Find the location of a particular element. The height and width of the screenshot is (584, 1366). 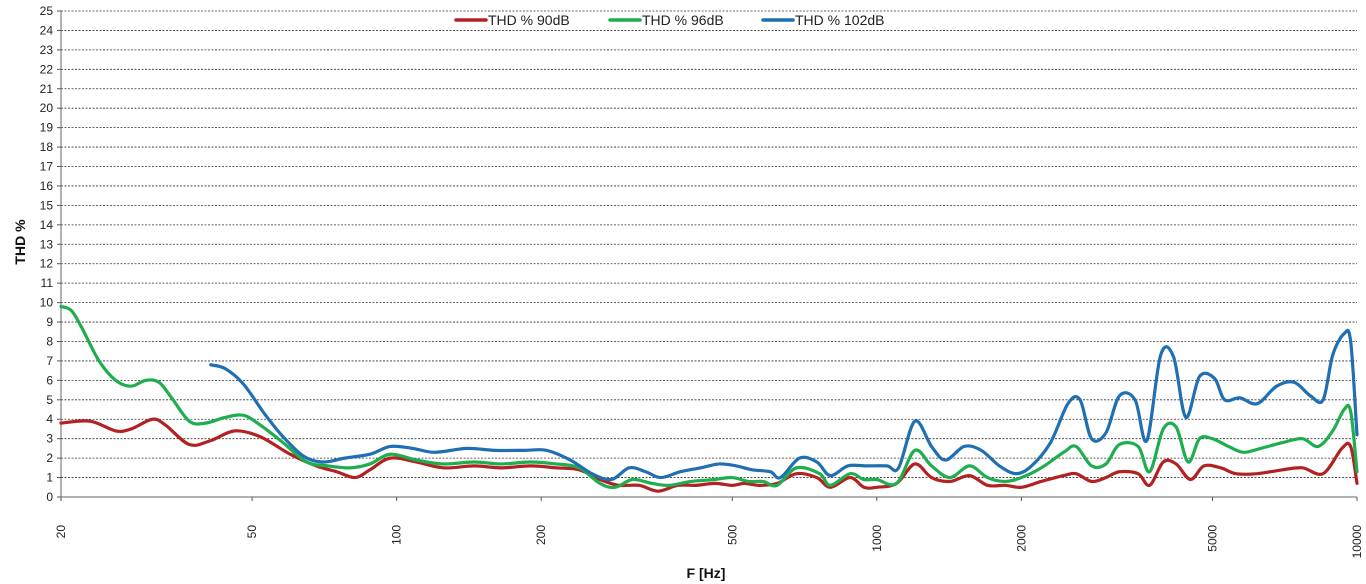

y-tick-label: 14 is located at coordinates (47, 225).